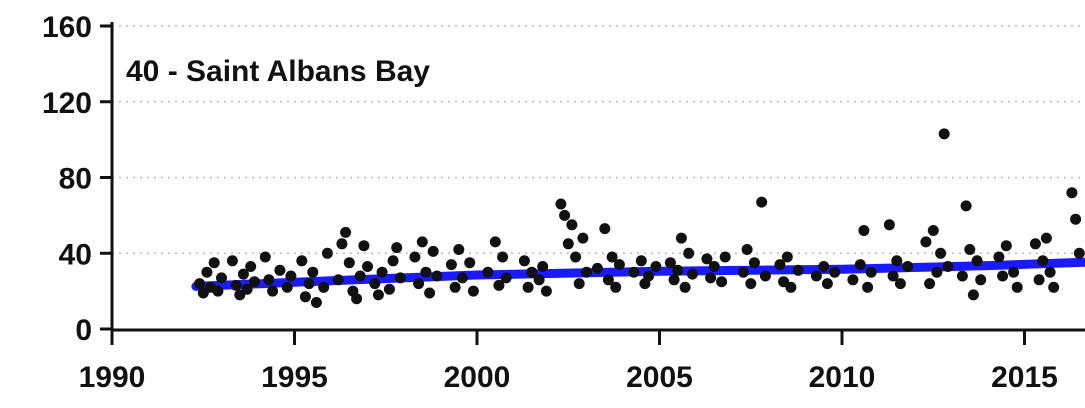 The image size is (1085, 408). What do you see at coordinates (278, 71) in the screenshot?
I see `chart-title: 40 - Saint Albans Bay` at bounding box center [278, 71].